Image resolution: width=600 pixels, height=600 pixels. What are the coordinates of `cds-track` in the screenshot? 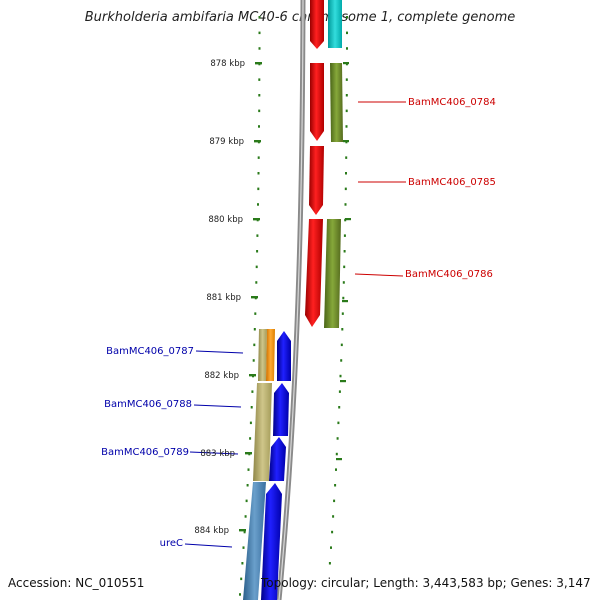 It's located at (292, 300).